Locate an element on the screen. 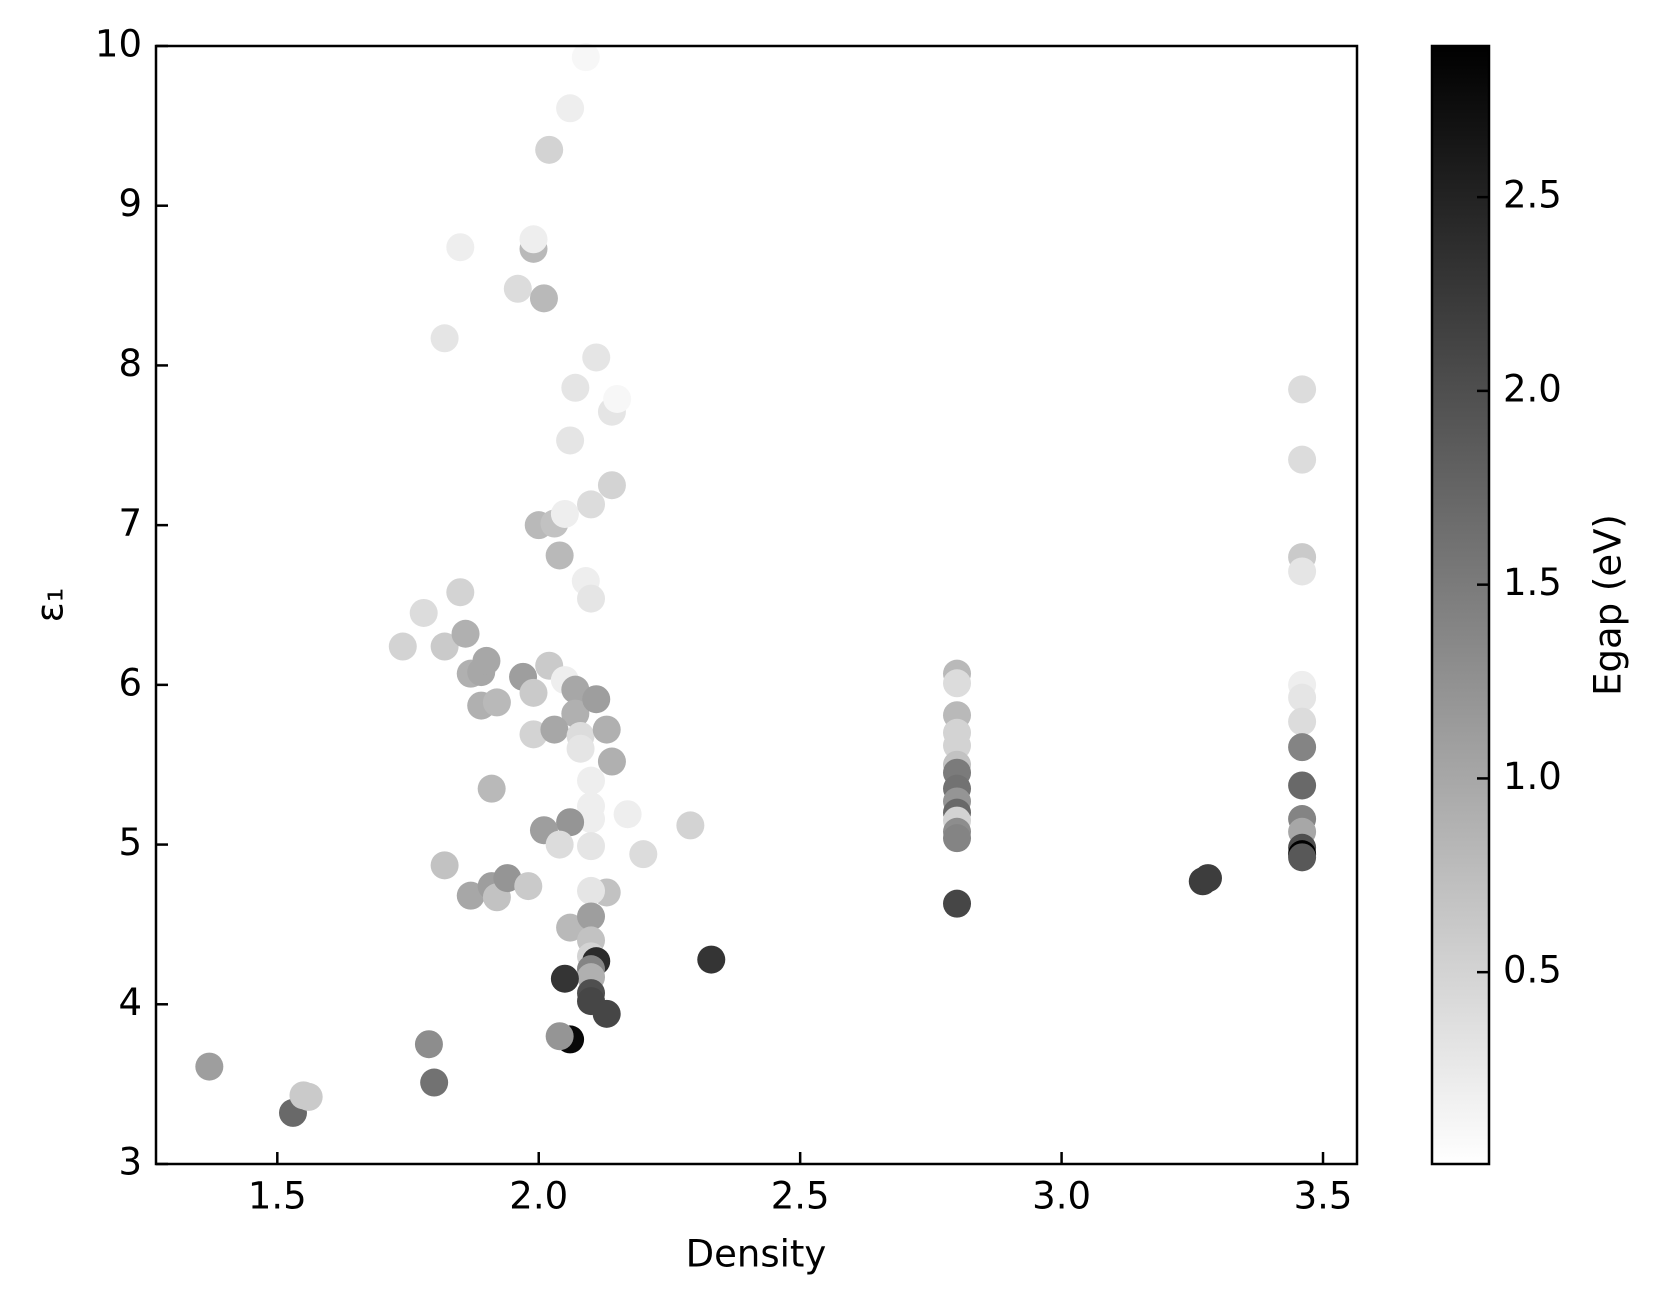  colorbar-tick-label: 1.5 is located at coordinates (1532, 582).